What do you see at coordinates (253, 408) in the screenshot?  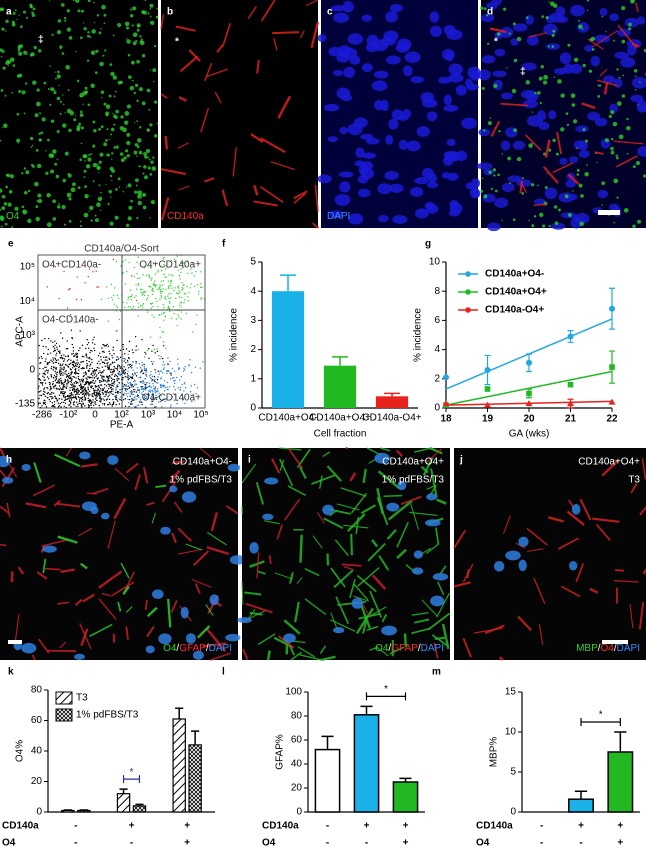 I see `y-tick-label: 0` at bounding box center [253, 408].